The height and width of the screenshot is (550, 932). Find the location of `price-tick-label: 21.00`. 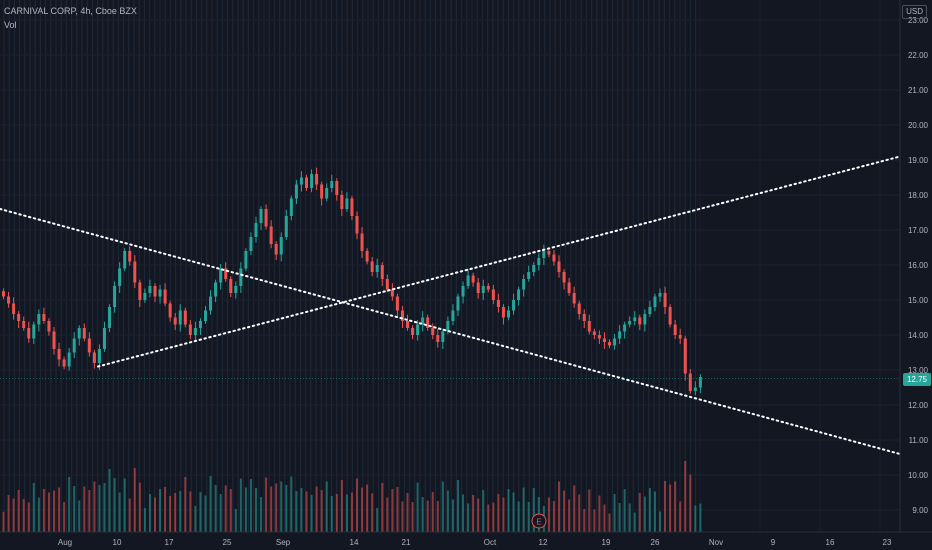

price-tick-label: 21.00 is located at coordinates (918, 90).